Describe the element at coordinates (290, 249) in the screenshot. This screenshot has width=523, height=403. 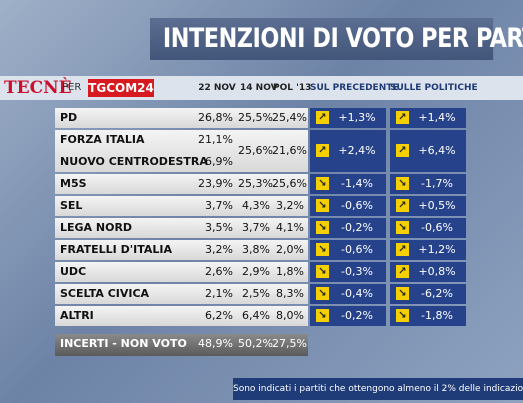
I see `value-pol13: 2,0%` at that location.